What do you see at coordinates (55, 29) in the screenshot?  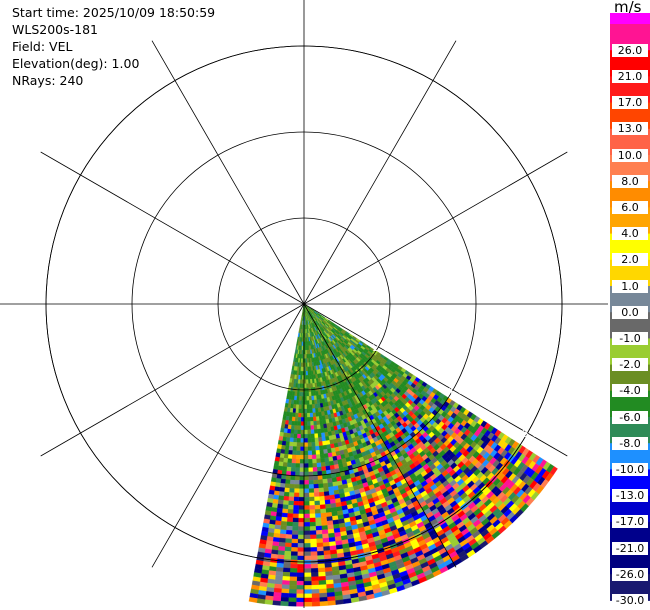 I see `instrument-name: WLS200s-181` at bounding box center [55, 29].